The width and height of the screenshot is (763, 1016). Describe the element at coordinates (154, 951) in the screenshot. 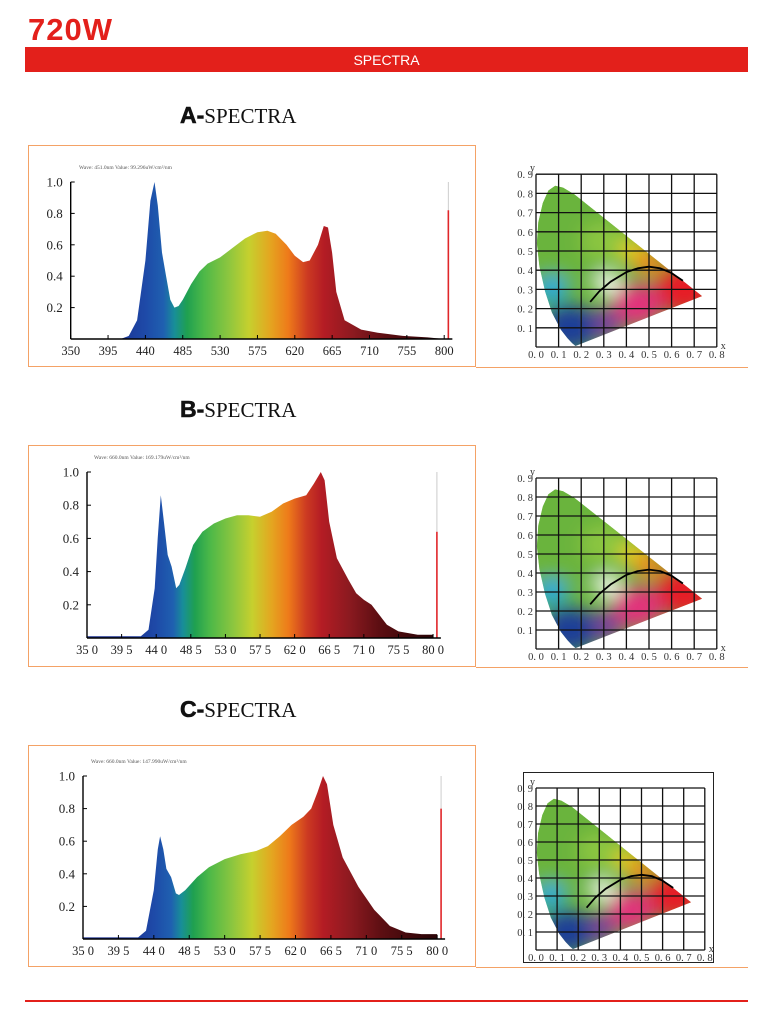

I see `x-tick-label: 44 0` at that location.